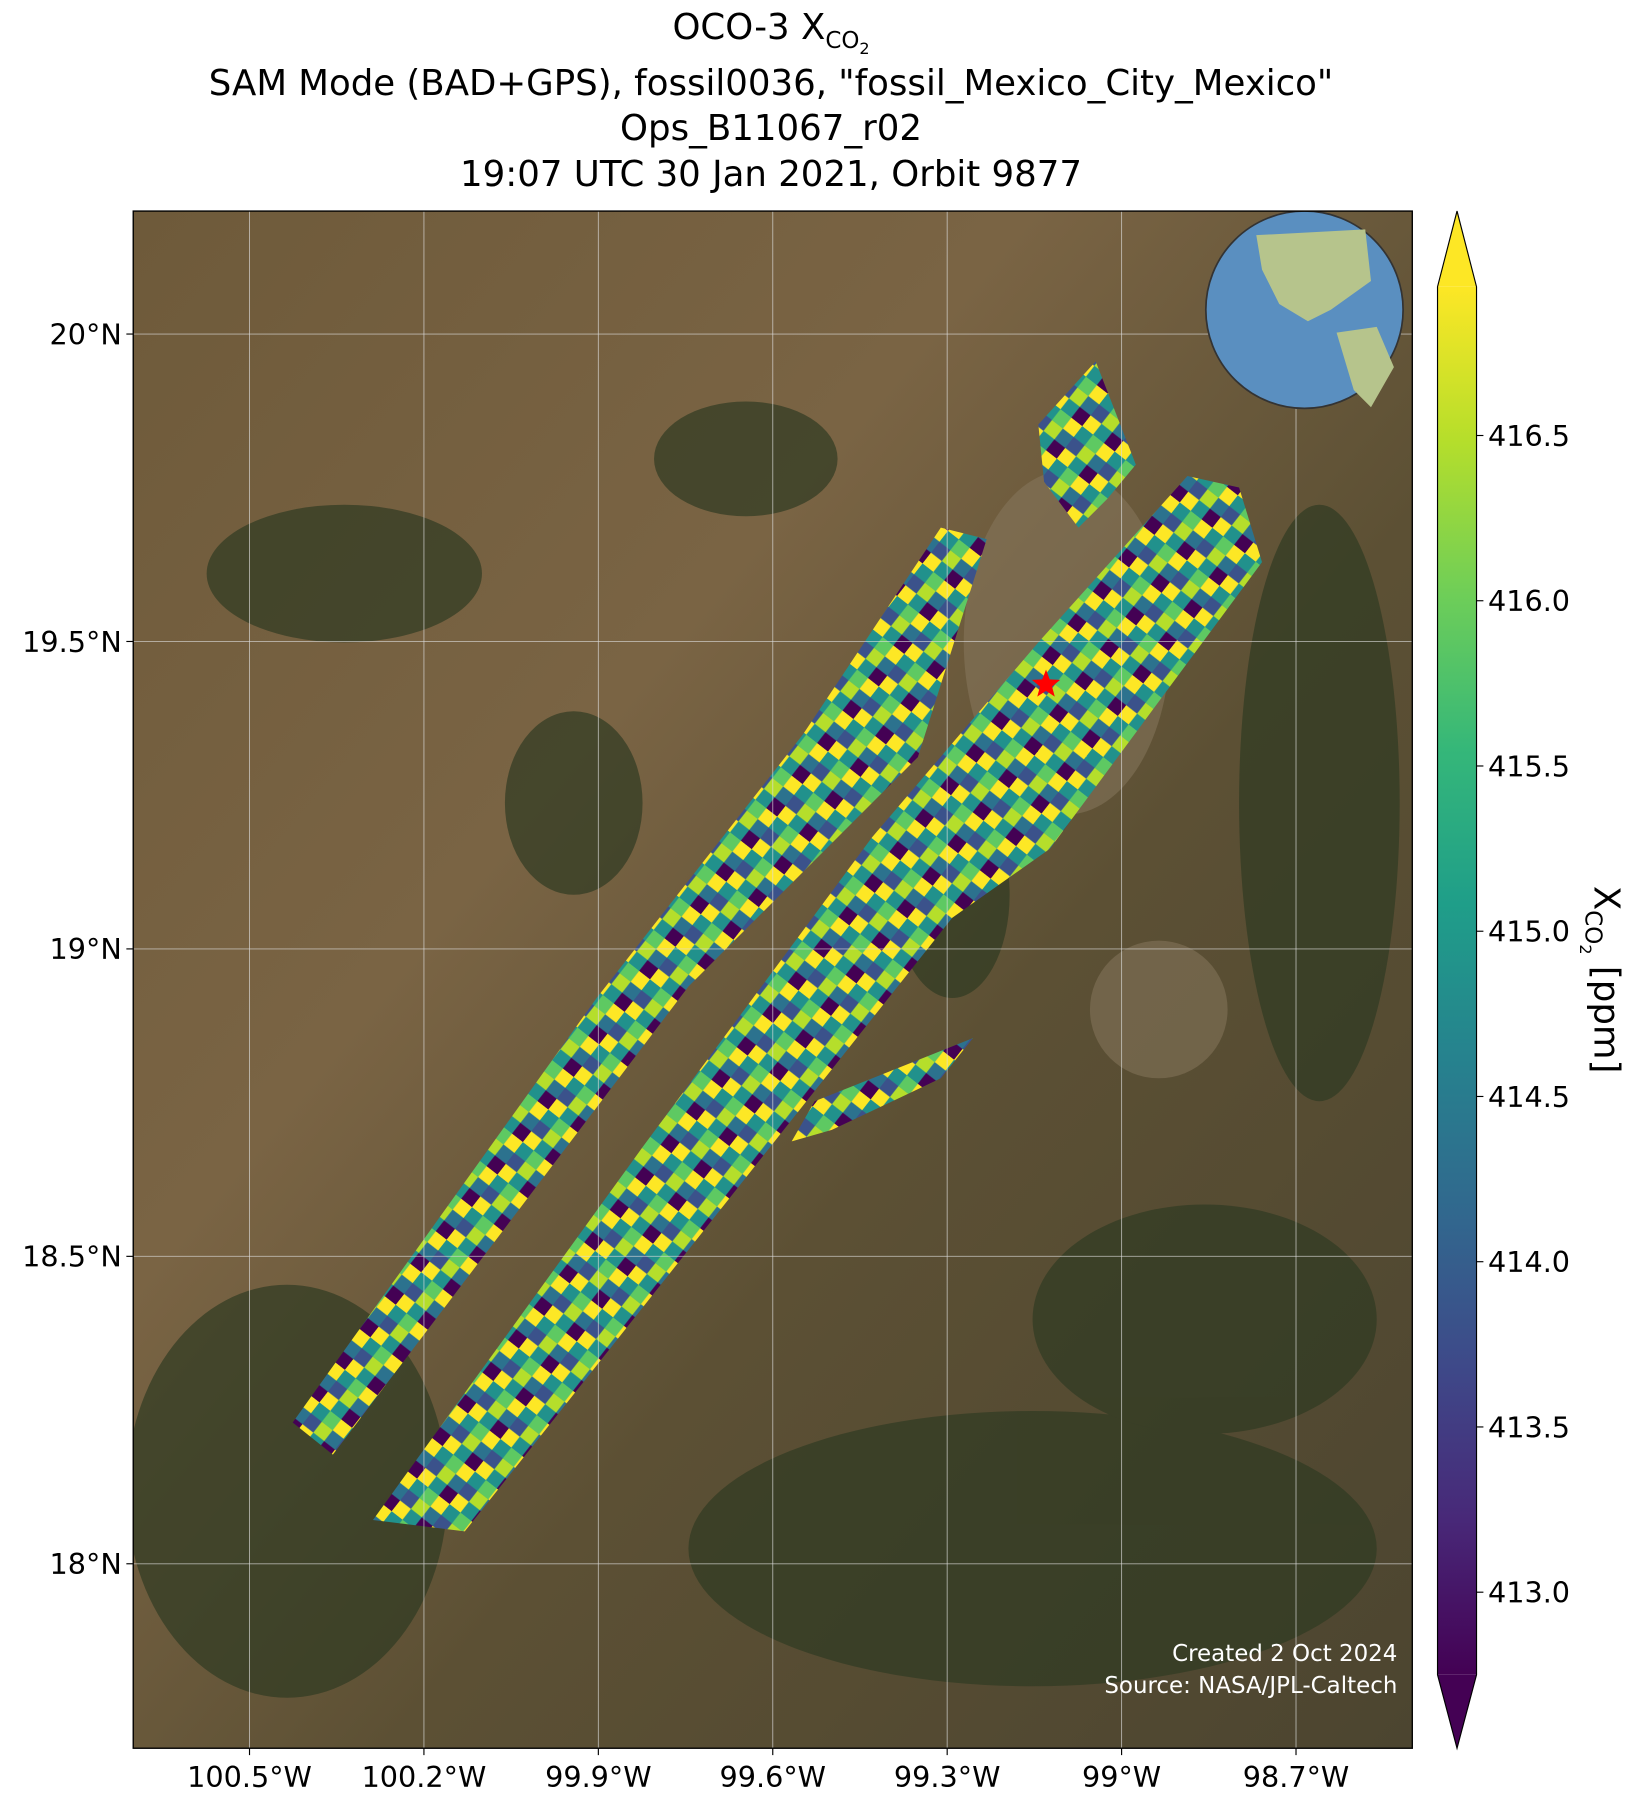 The image size is (1635, 1805). What do you see at coordinates (1601, 979) in the screenshot?
I see `colorbar-label: XCO2 [ppm]` at bounding box center [1601, 979].